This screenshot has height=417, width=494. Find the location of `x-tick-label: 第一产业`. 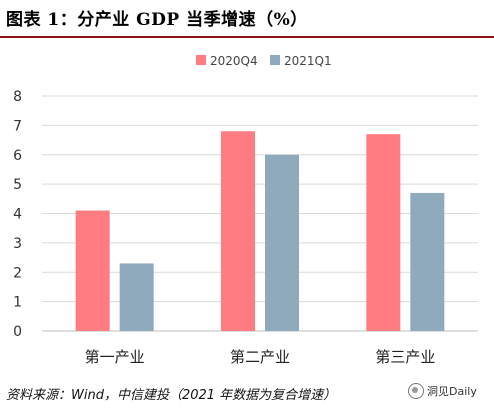

x-tick-label: 第一产业 is located at coordinates (115, 357).